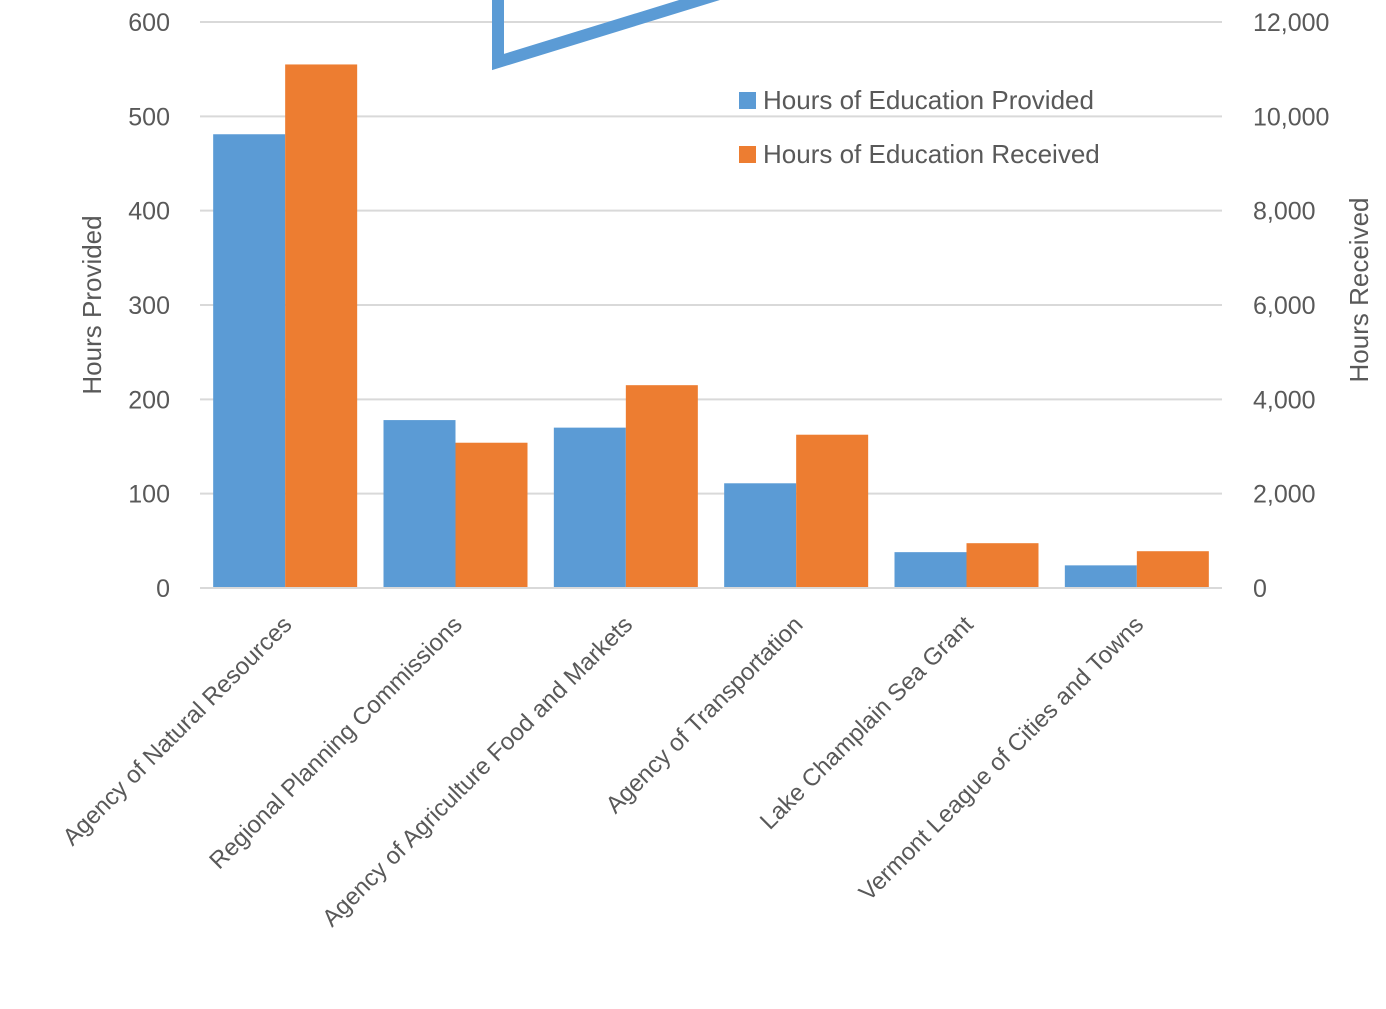  I want to click on left-axis-ticks: 0 100 200 300 400 500 600, so click(149, 306).